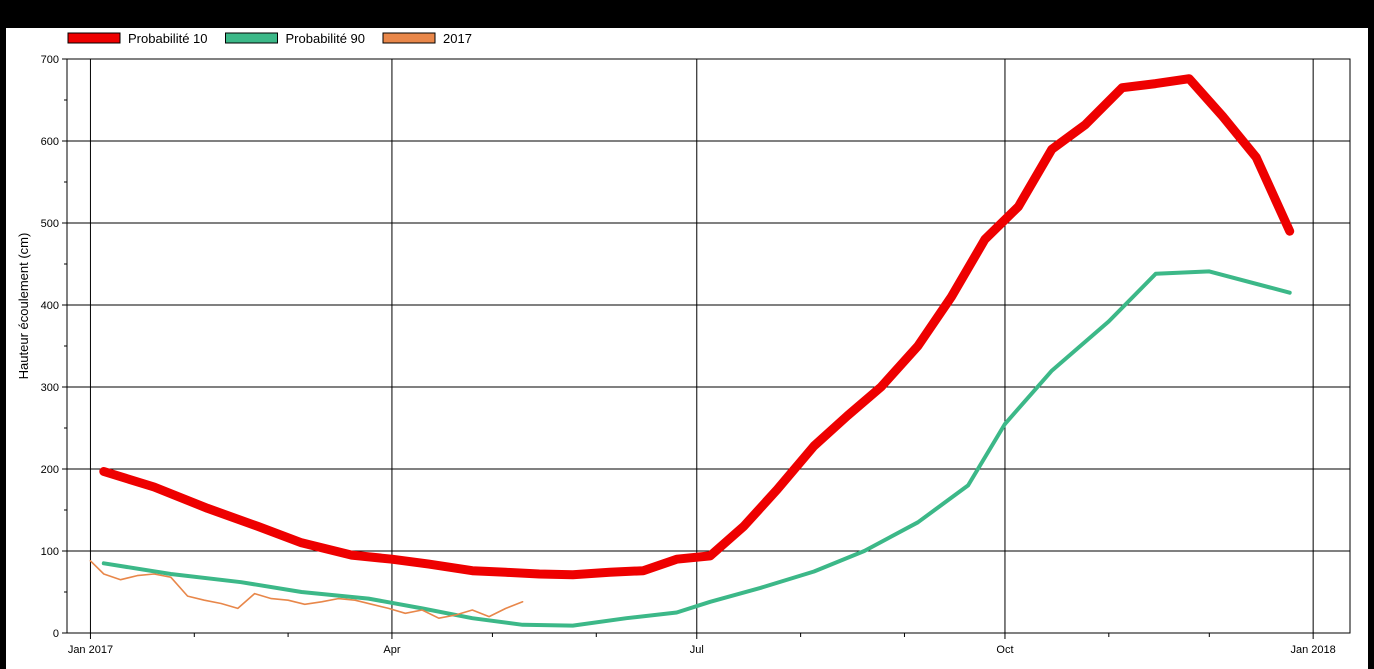 This screenshot has height=669, width=1374. I want to click on x-tick-label: Apr, so click(391, 650).